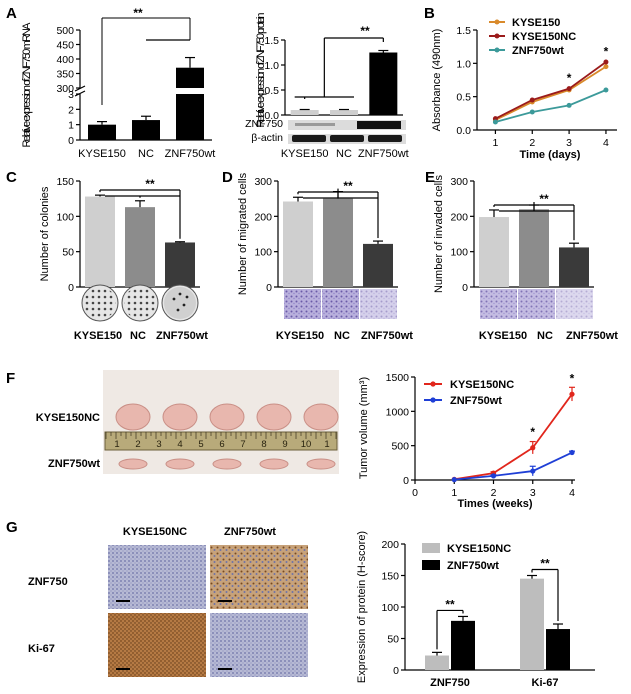  What do you see at coordinates (364, 428) in the screenshot?
I see `f-ylabel: Tumor volume (mm³)` at bounding box center [364, 428].